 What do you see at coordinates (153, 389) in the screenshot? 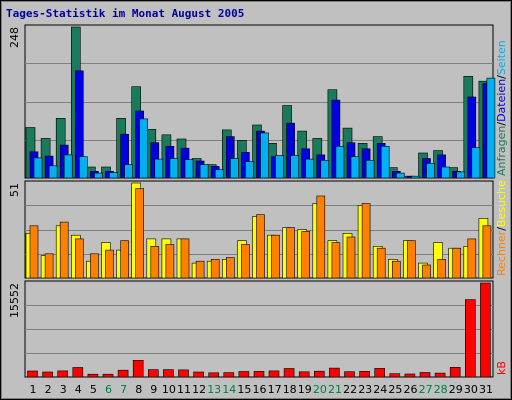
I see `x-tick-label: 9` at bounding box center [153, 389].